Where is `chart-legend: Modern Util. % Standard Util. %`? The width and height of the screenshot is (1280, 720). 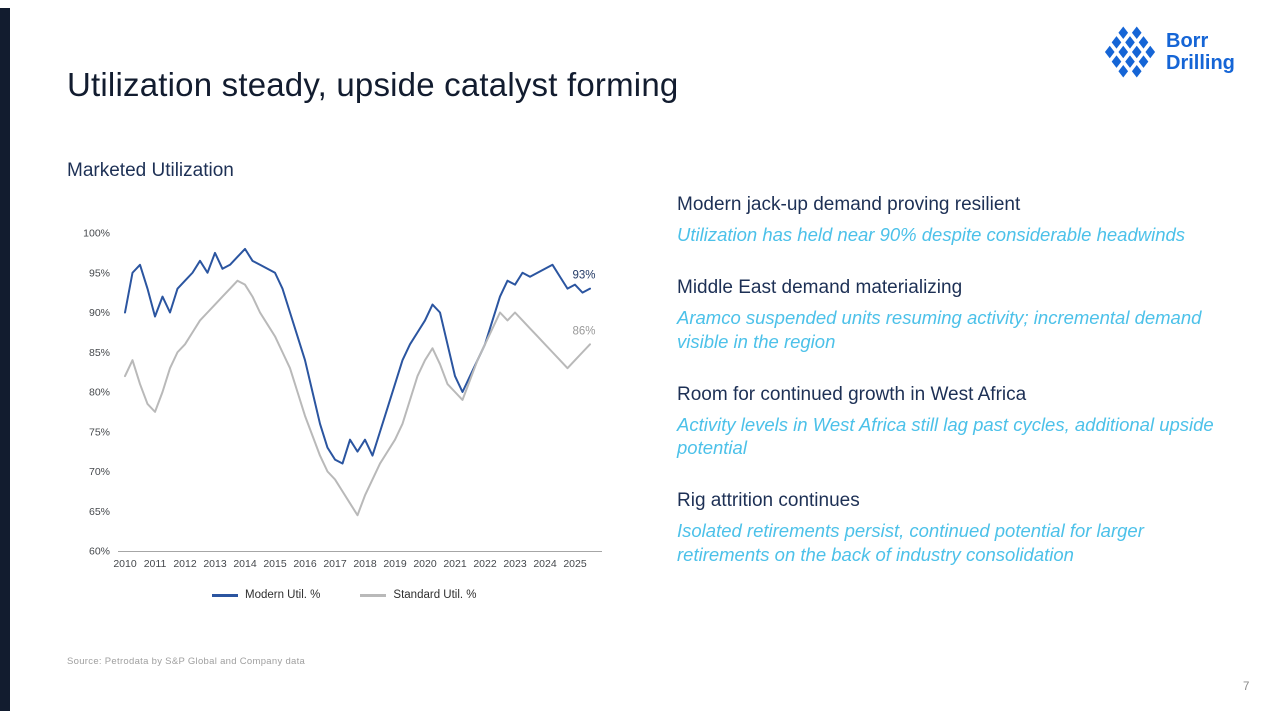 chart-legend: Modern Util. % Standard Util. % is located at coordinates (344, 595).